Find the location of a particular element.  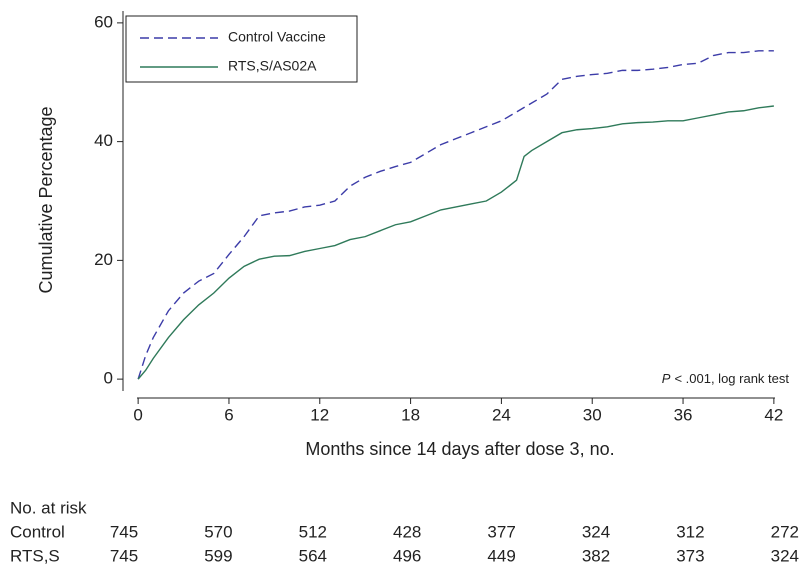

risk-value: 570 is located at coordinates (218, 531).